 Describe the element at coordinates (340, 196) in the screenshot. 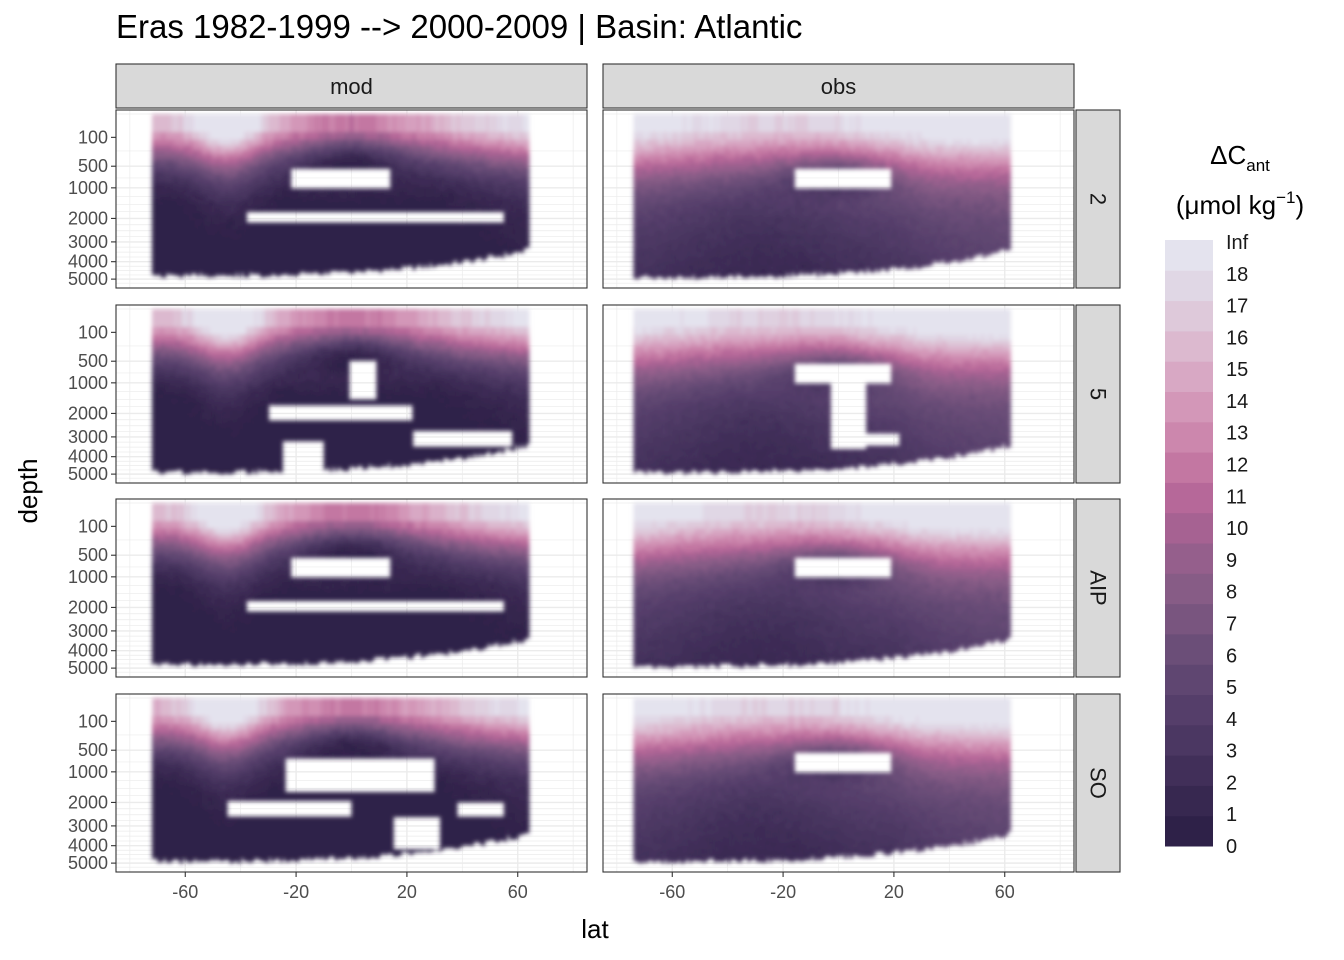

I see `contour-field` at that location.